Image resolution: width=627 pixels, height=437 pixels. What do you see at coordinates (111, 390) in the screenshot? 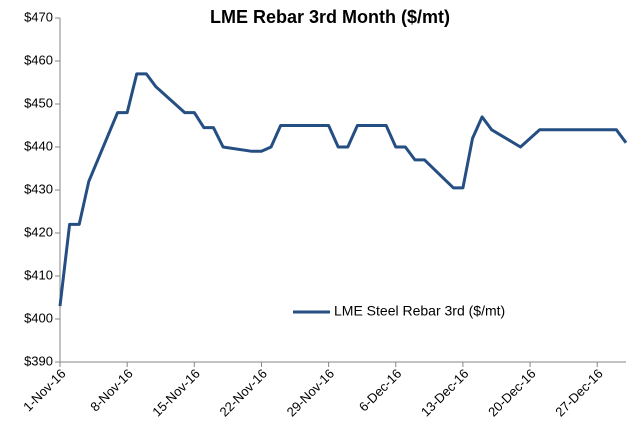
I see `x-tick-label: 8-Nov-16` at bounding box center [111, 390].